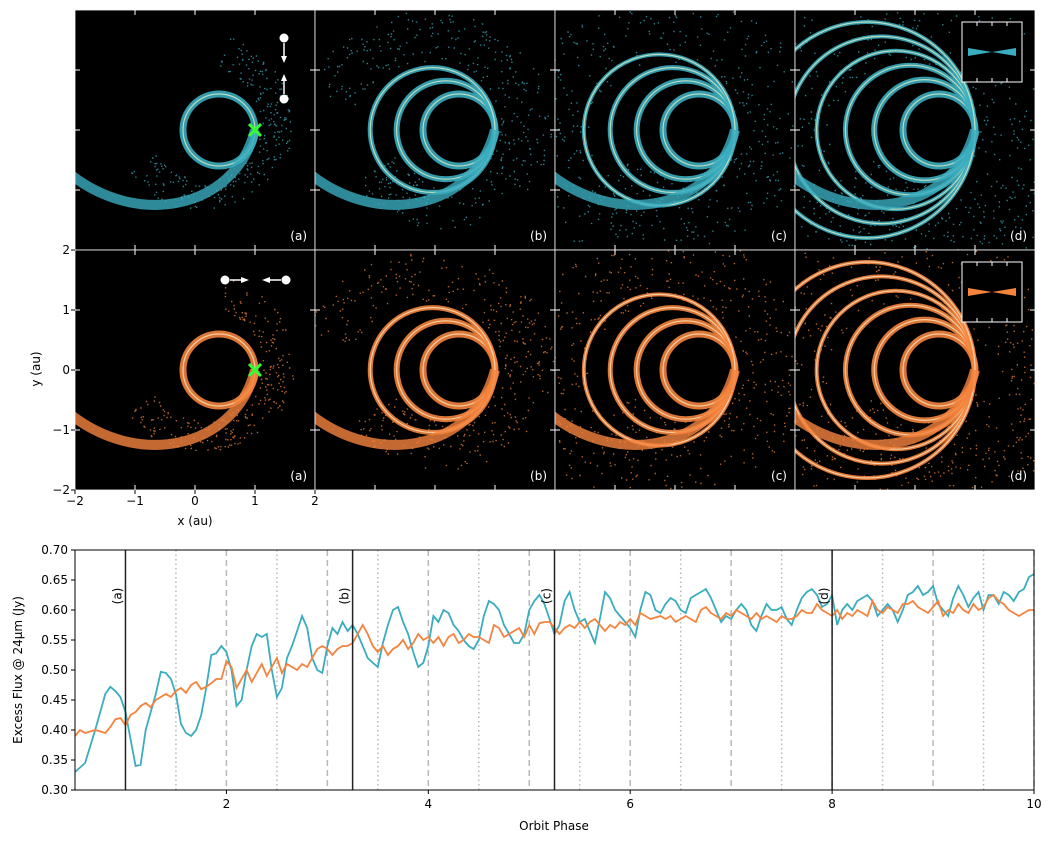 The width and height of the screenshot is (1053, 843). What do you see at coordinates (1033, 804) in the screenshot?
I see `x-tick-label: 10` at bounding box center [1033, 804].